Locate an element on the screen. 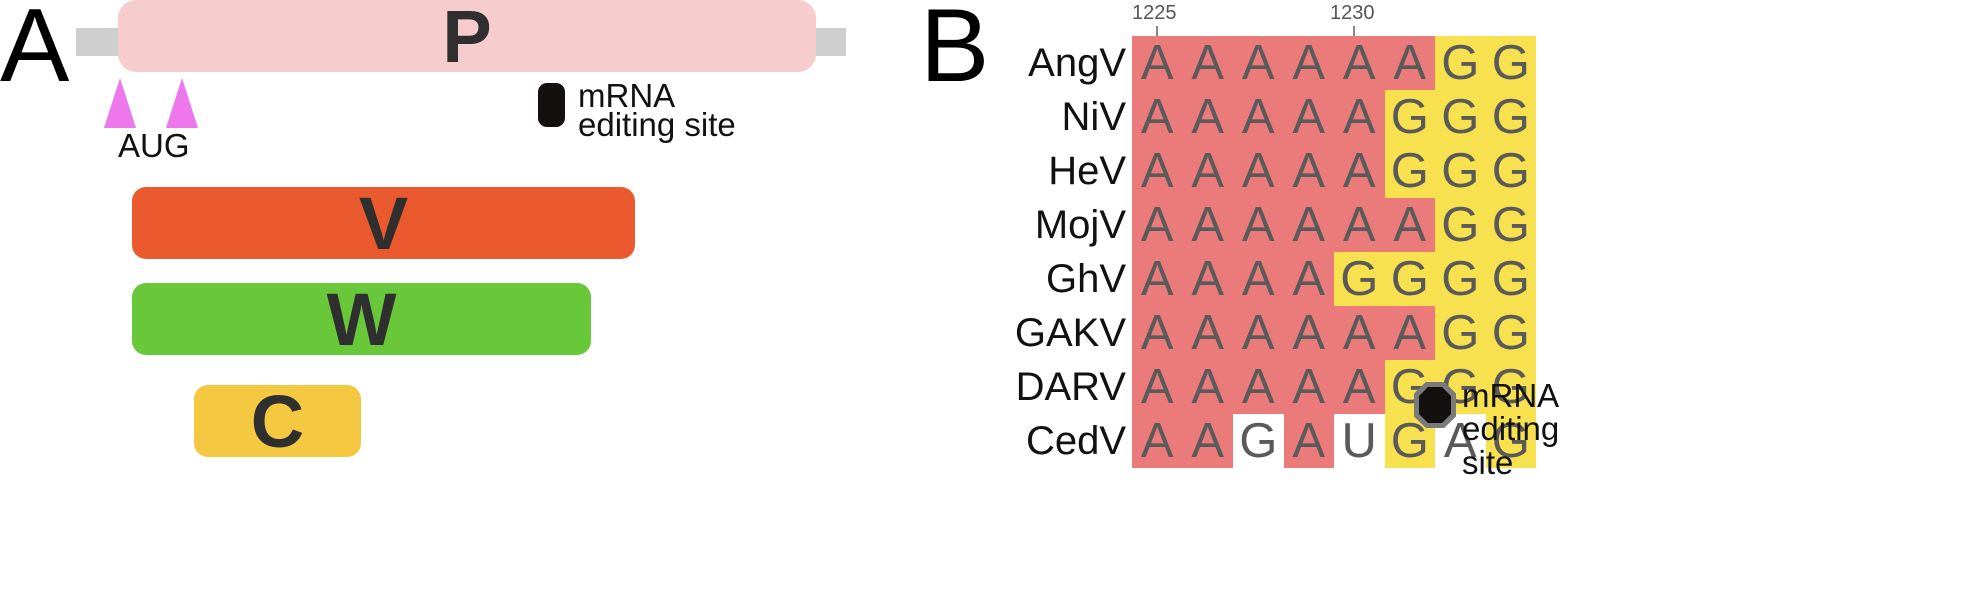 The height and width of the screenshot is (606, 1968). species-label: AngV is located at coordinates (1077, 63).